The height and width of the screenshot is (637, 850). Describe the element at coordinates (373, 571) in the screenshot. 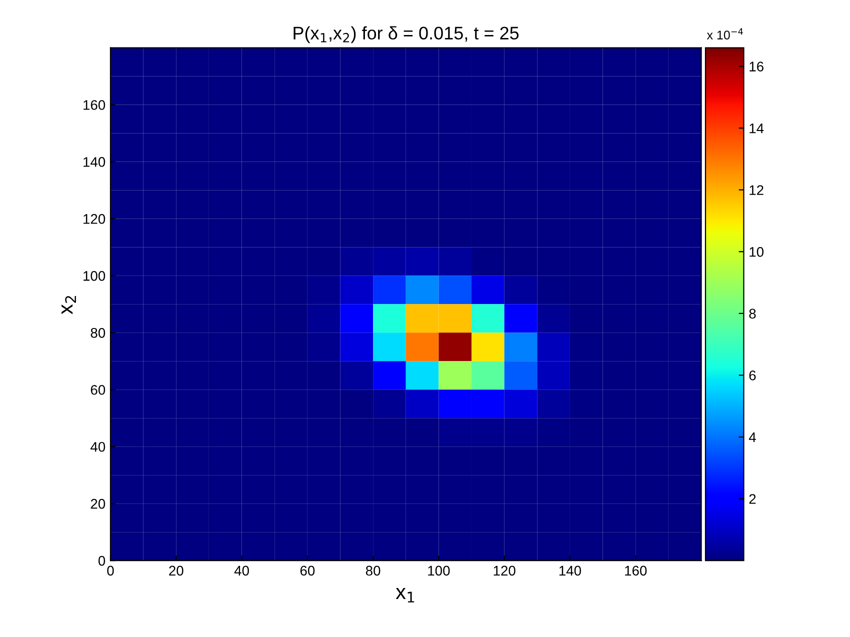

I see `x-tick-label: 80` at that location.